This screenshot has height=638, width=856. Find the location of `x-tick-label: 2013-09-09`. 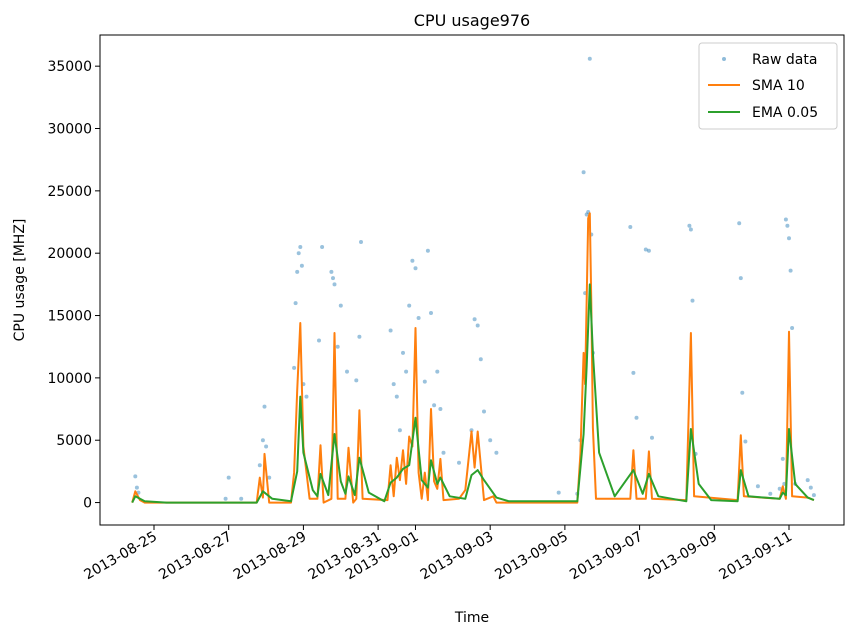

x-tick-label: 2013-09-09 is located at coordinates (681, 556).